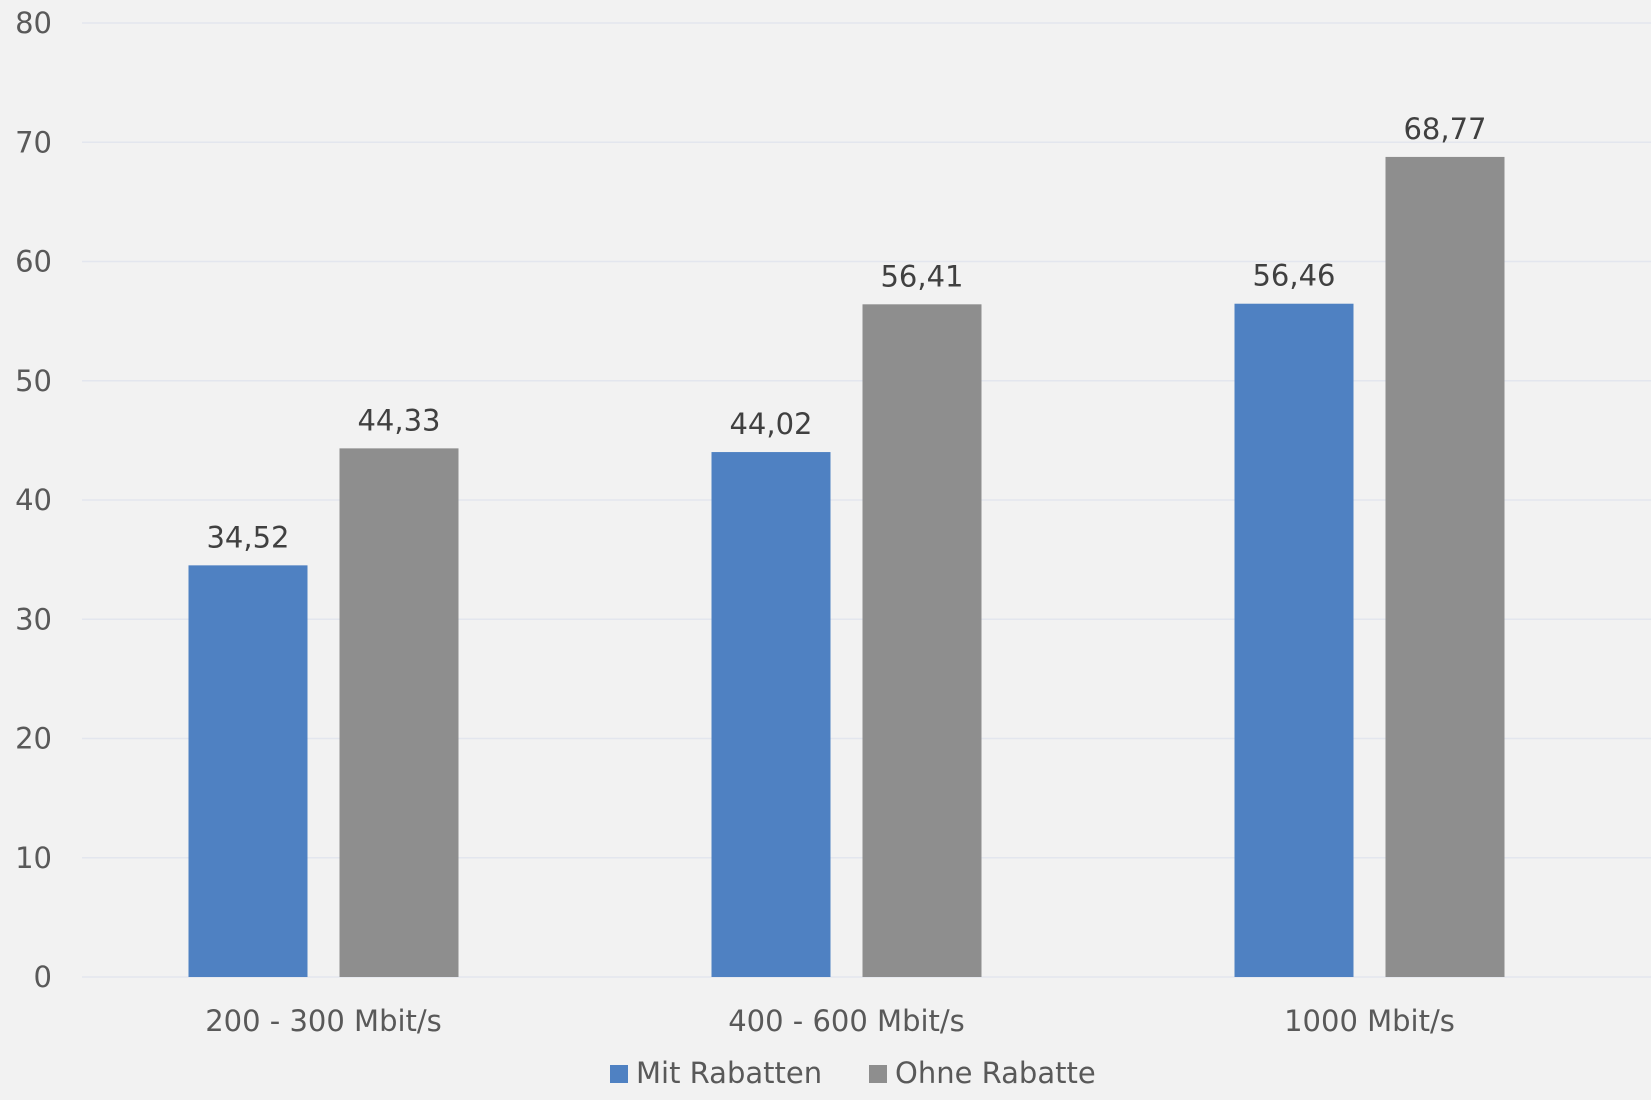 This screenshot has height=1100, width=1651. Describe the element at coordinates (247, 537) in the screenshot. I see `data-label-0-0: 34,52` at that location.